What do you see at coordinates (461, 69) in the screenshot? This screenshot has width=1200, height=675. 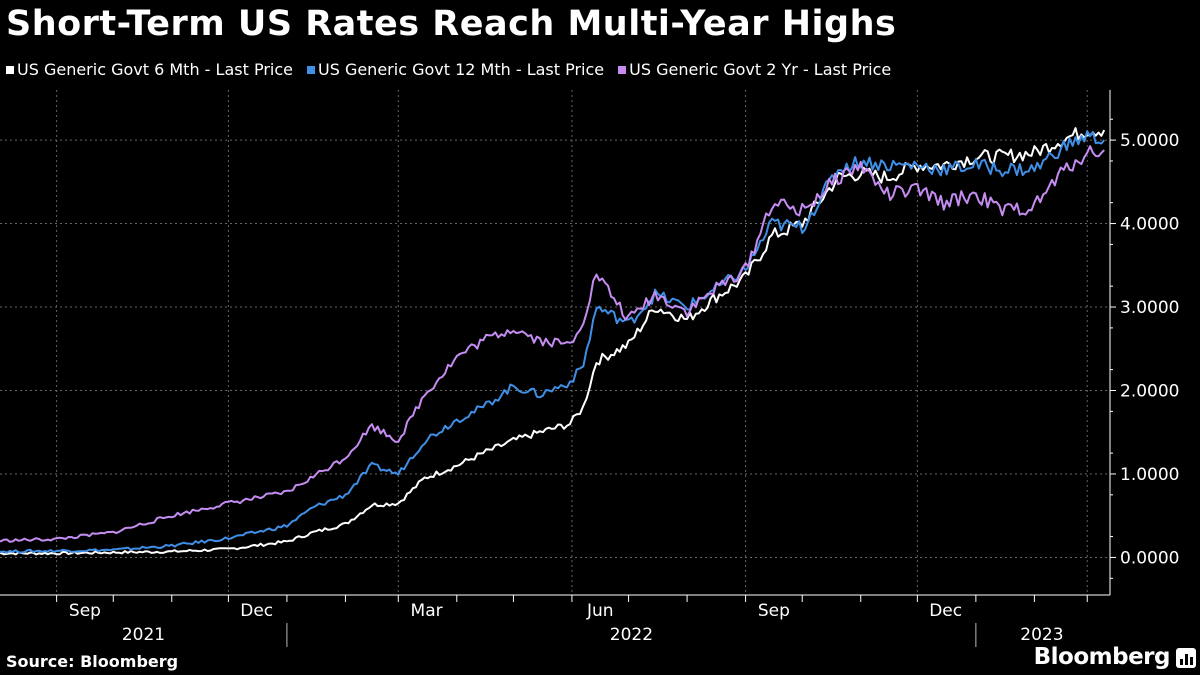 I see `legend-label-12mth: US Generic Govt 12 Mth - Last Price` at bounding box center [461, 69].